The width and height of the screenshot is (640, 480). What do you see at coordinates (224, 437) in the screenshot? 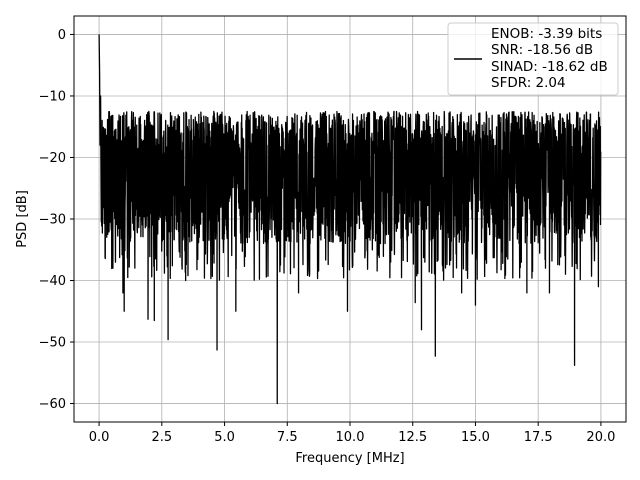
I see `x-tick-label: 5.0` at bounding box center [224, 437].